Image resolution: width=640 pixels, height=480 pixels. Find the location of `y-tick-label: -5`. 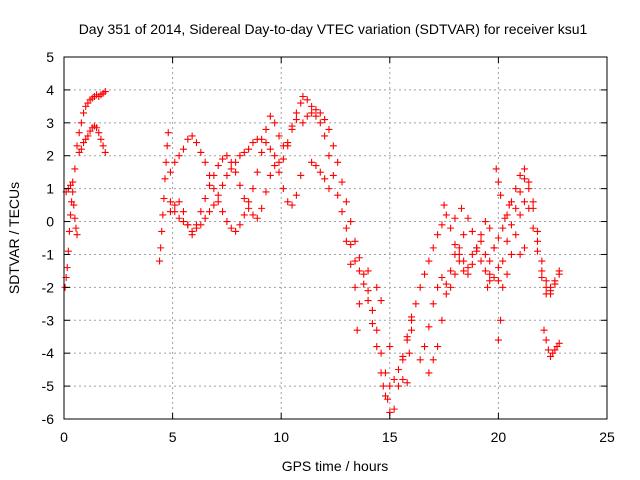

y-tick-label: -5 is located at coordinates (48, 386).